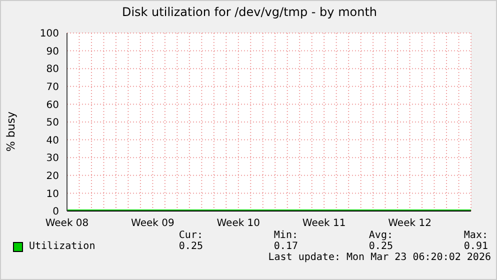  I want to click on text: Max:, so click(475, 235).